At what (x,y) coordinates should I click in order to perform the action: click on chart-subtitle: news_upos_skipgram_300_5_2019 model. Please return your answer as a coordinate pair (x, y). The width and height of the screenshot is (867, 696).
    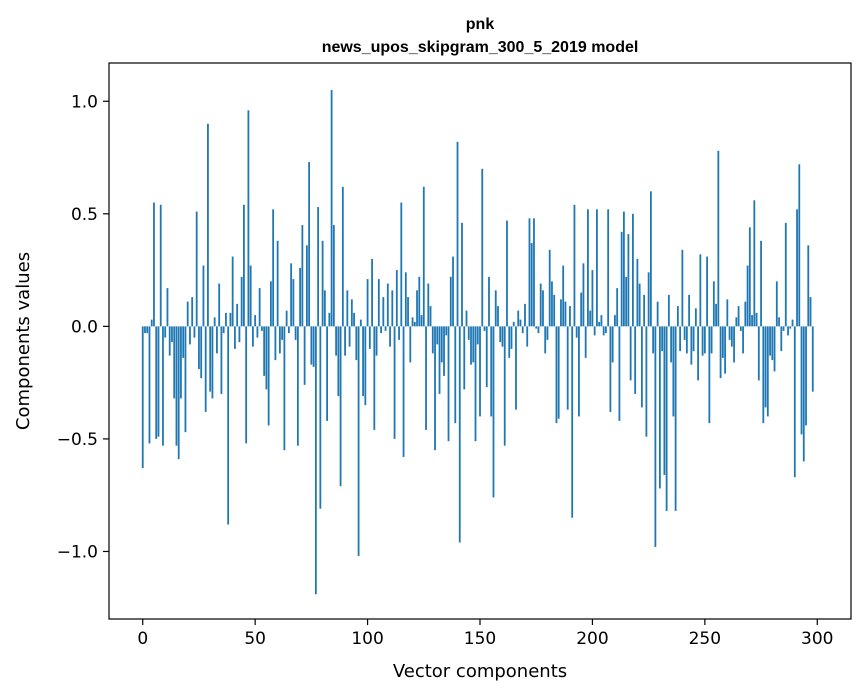
    Looking at the image, I should click on (480, 47).